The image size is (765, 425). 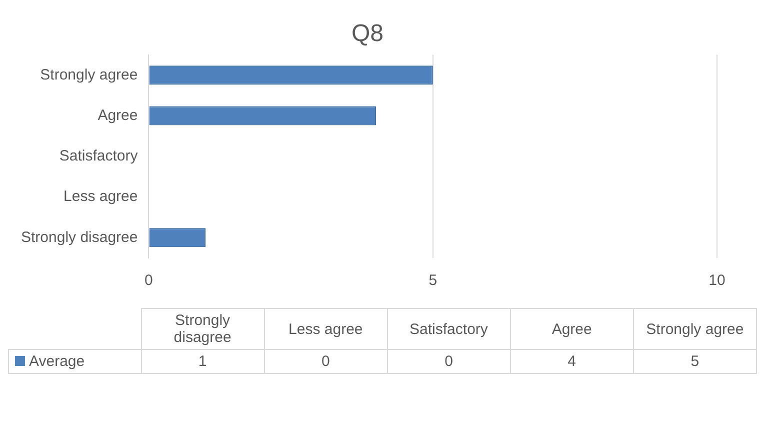 What do you see at coordinates (717, 281) in the screenshot?
I see `x-tick-label: 10` at bounding box center [717, 281].